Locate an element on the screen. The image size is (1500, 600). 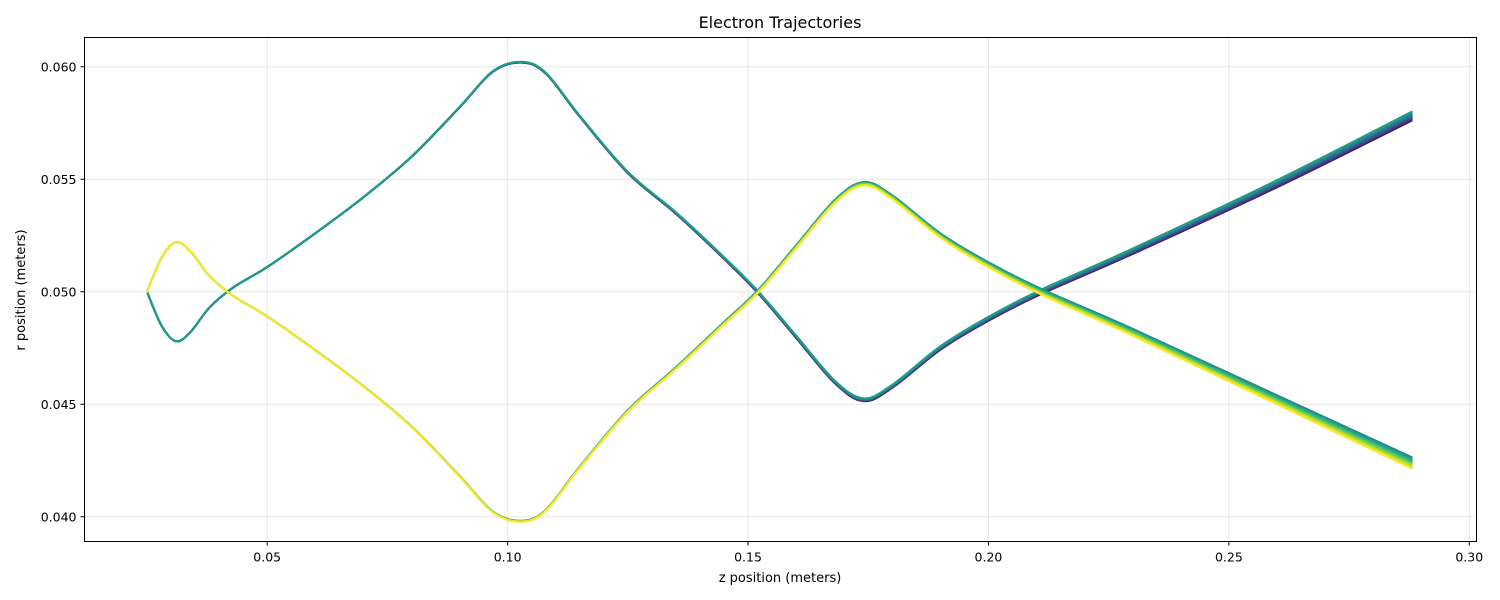
chart-title: Electron Trajectories is located at coordinates (780, 22).